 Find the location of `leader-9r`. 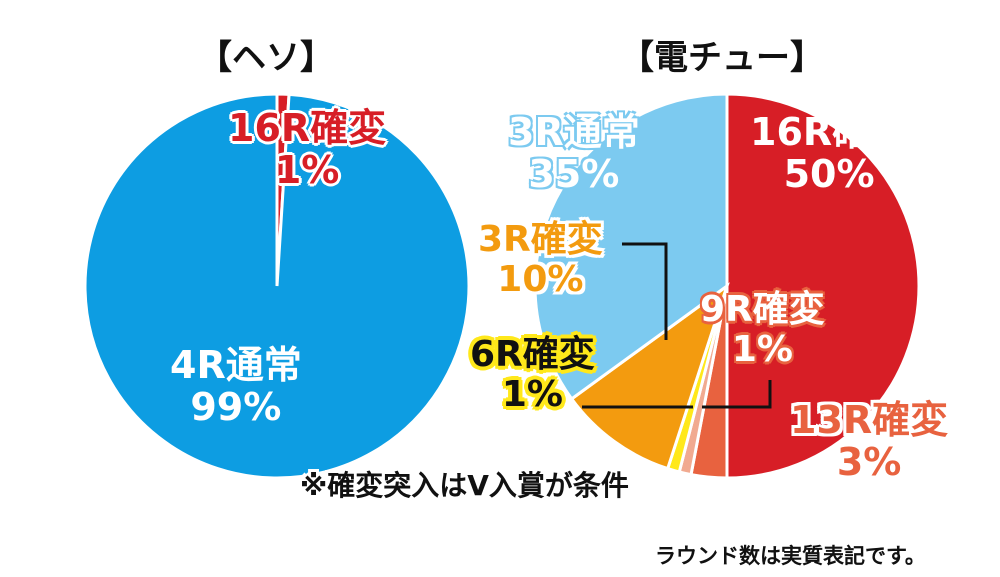

leader-9r is located at coordinates (737, 394).